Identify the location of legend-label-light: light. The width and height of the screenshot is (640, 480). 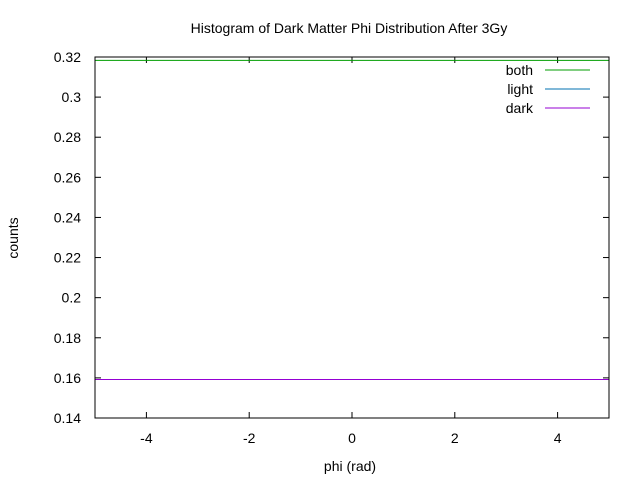
(520, 89).